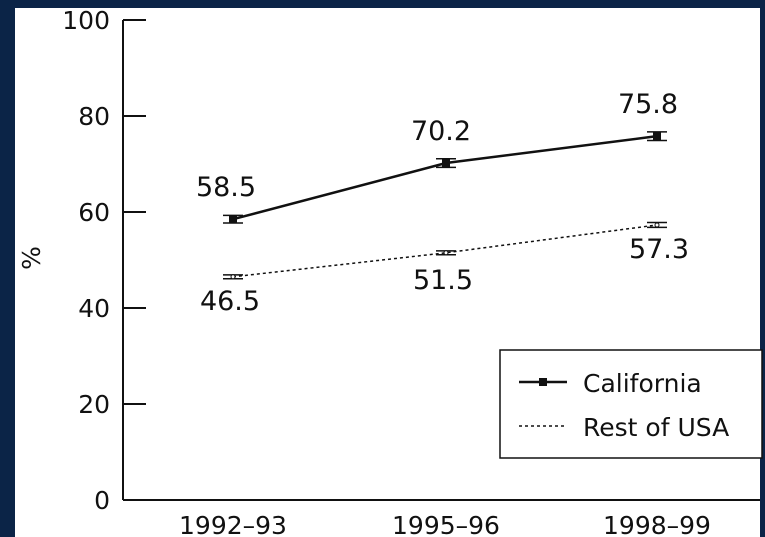 The image size is (765, 537). What do you see at coordinates (94, 404) in the screenshot?
I see `y-tick-label: 20` at bounding box center [94, 404].